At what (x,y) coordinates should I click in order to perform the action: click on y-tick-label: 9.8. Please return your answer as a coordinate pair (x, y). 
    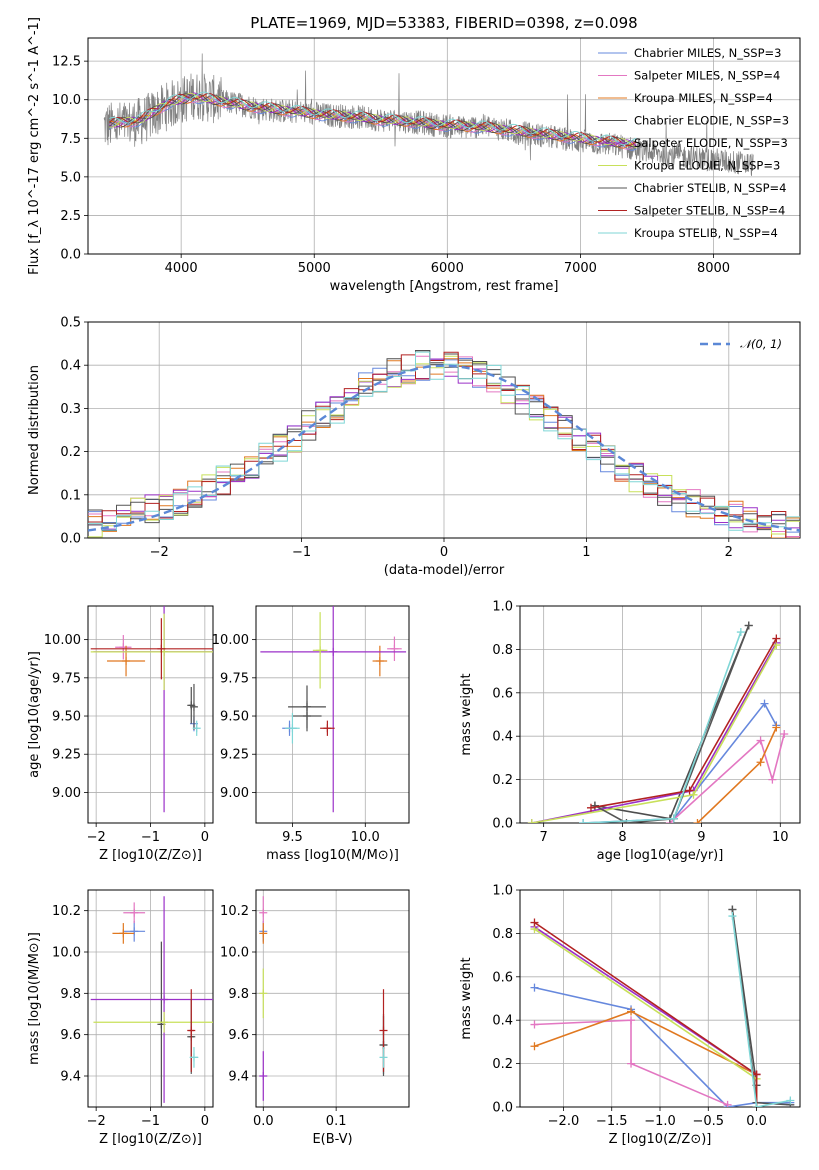
    Looking at the image, I should click on (238, 994).